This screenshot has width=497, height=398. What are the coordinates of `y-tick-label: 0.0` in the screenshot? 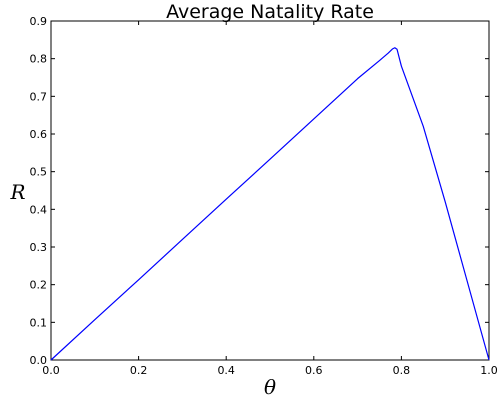 It's located at (39, 360).